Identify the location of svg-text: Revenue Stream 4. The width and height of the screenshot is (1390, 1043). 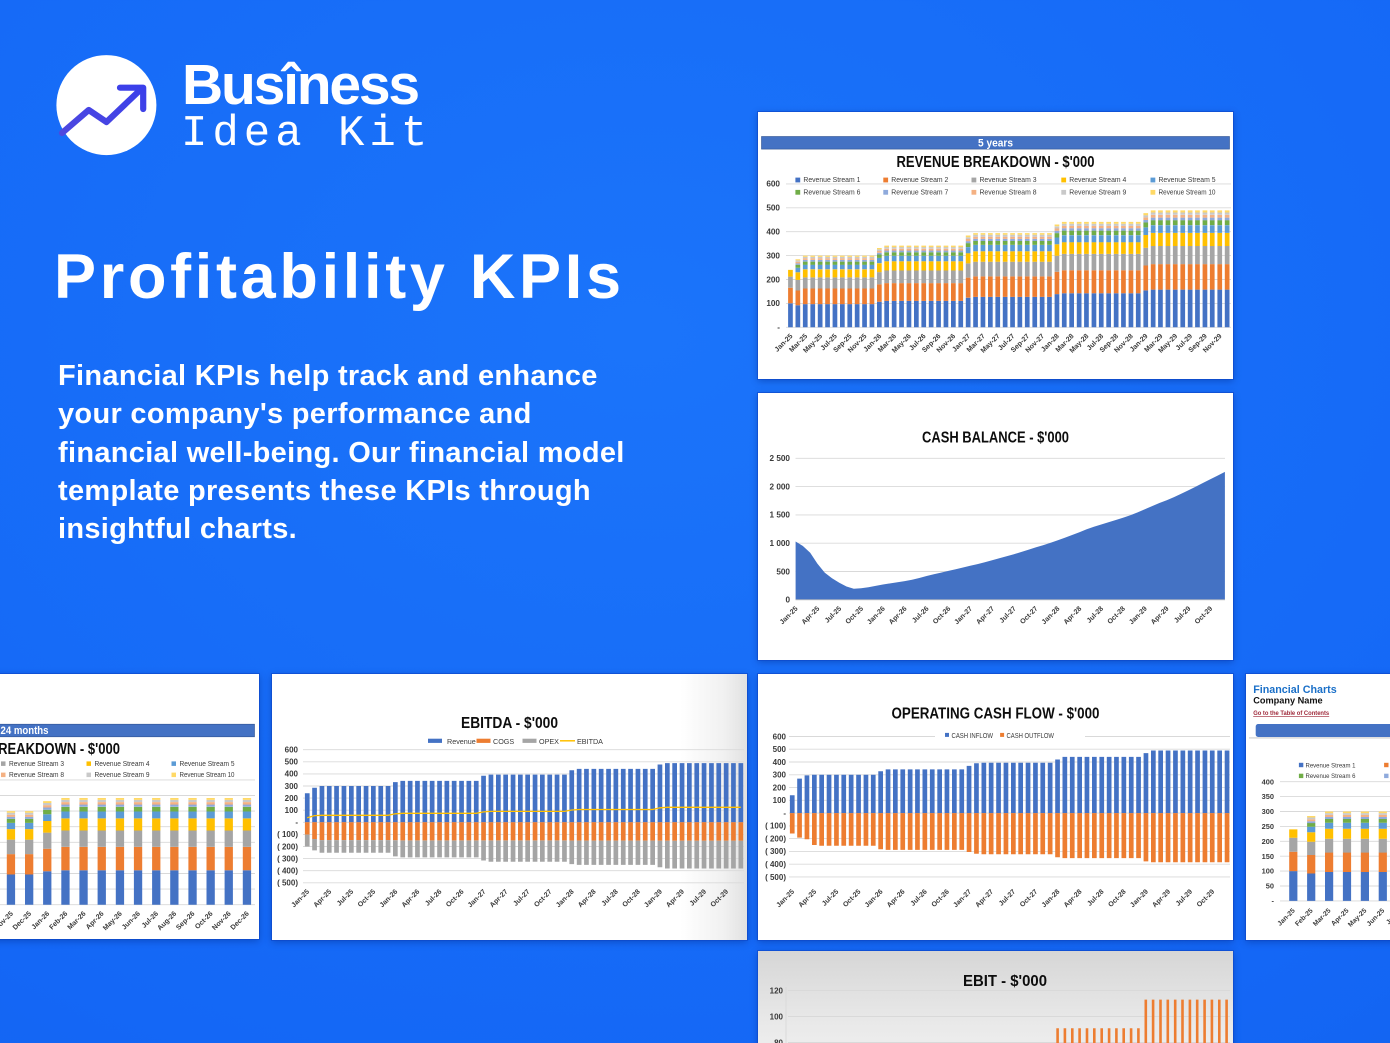
(122, 764).